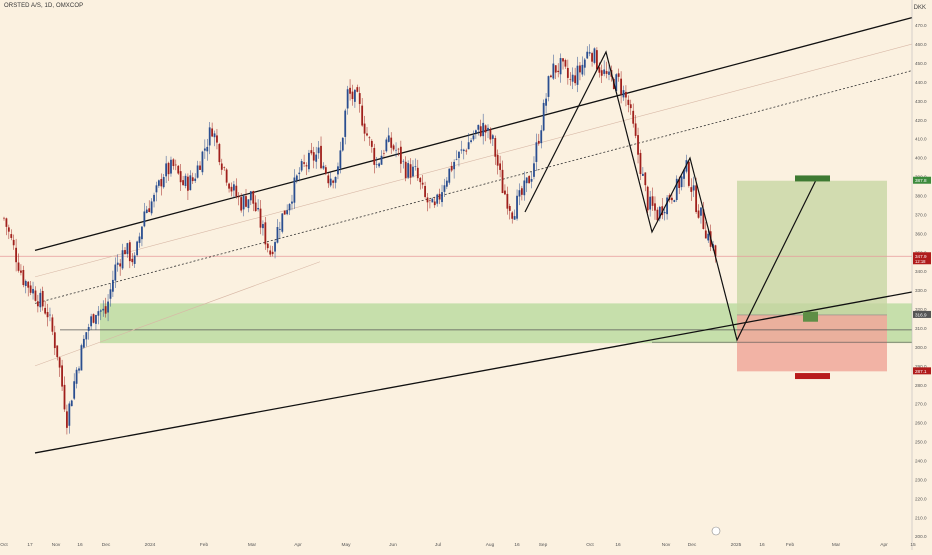 The width and height of the screenshot is (932, 555). I want to click on y-tick-label: 430.0, so click(921, 101).